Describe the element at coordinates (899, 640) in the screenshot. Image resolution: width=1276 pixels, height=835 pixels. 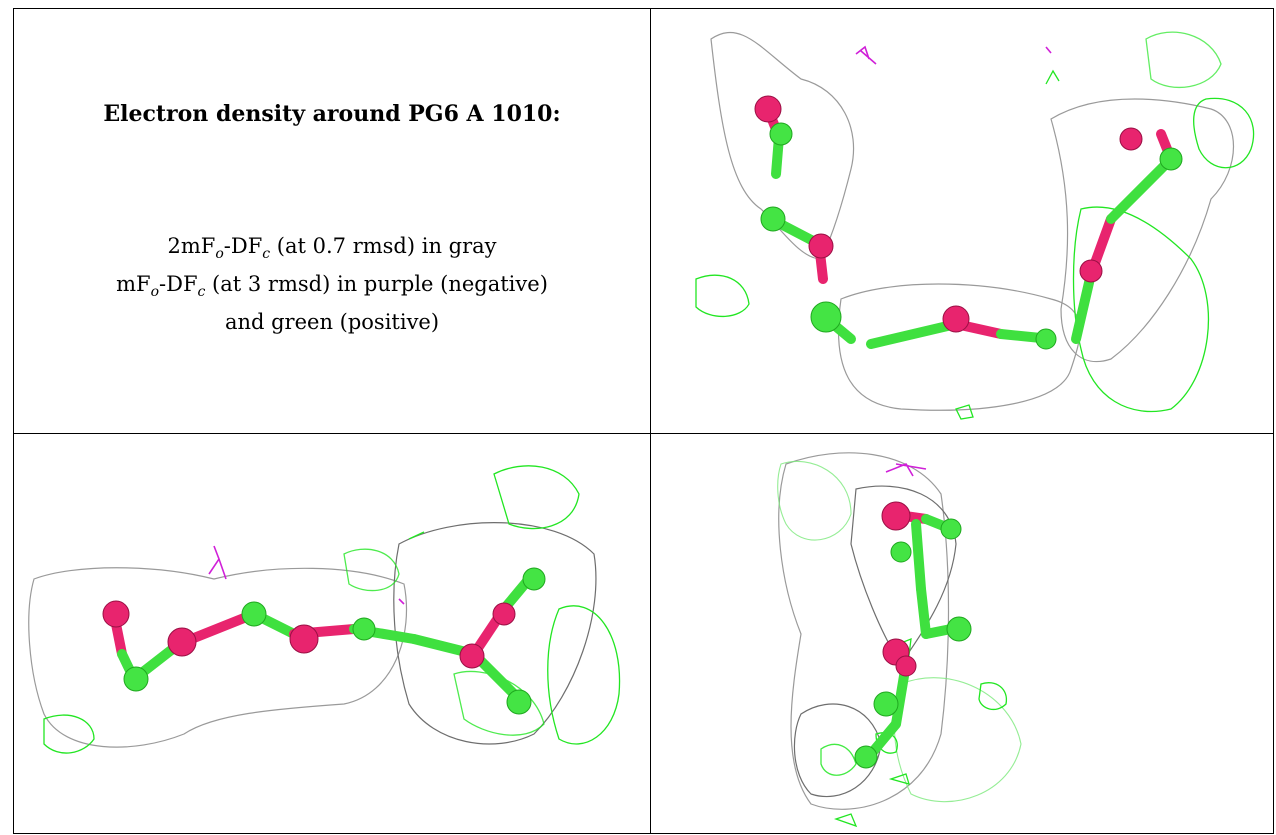
I see `density-view-3-image` at that location.